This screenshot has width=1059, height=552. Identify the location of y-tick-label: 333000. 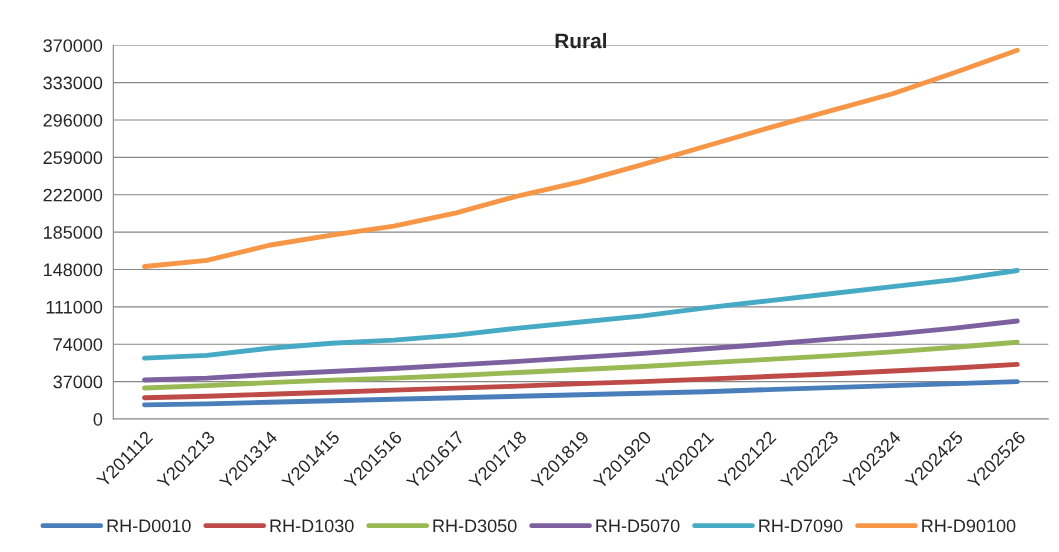
(73, 83).